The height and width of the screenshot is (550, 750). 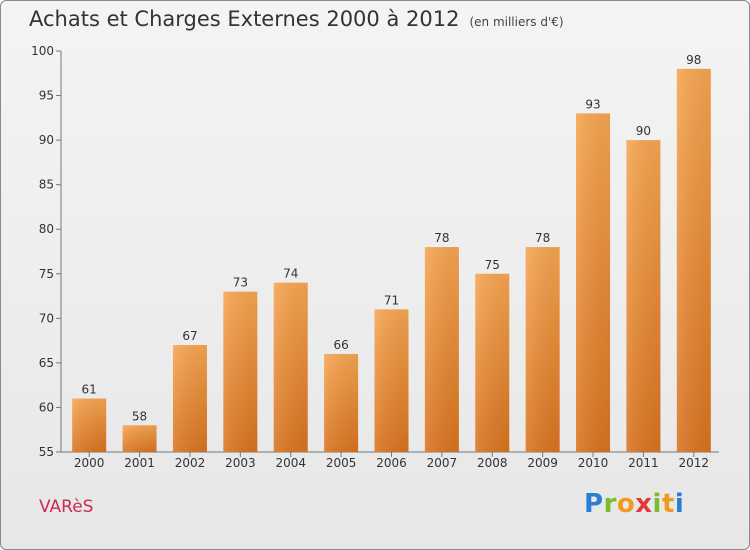 I want to click on y-tick-label: 70, so click(x=46, y=318).